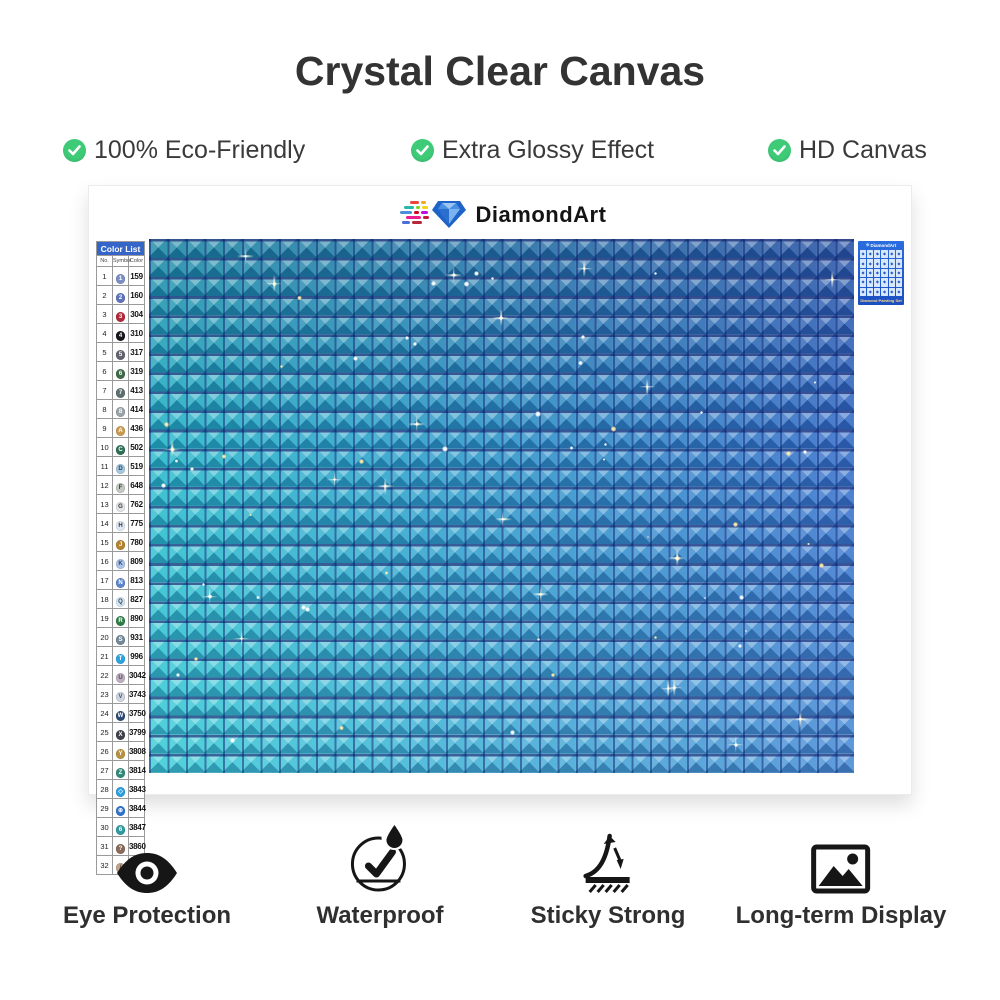 Image resolution: width=1000 pixels, height=1000 pixels. Describe the element at coordinates (380, 915) in the screenshot. I see `bottom-feature-label: Waterproof` at that location.